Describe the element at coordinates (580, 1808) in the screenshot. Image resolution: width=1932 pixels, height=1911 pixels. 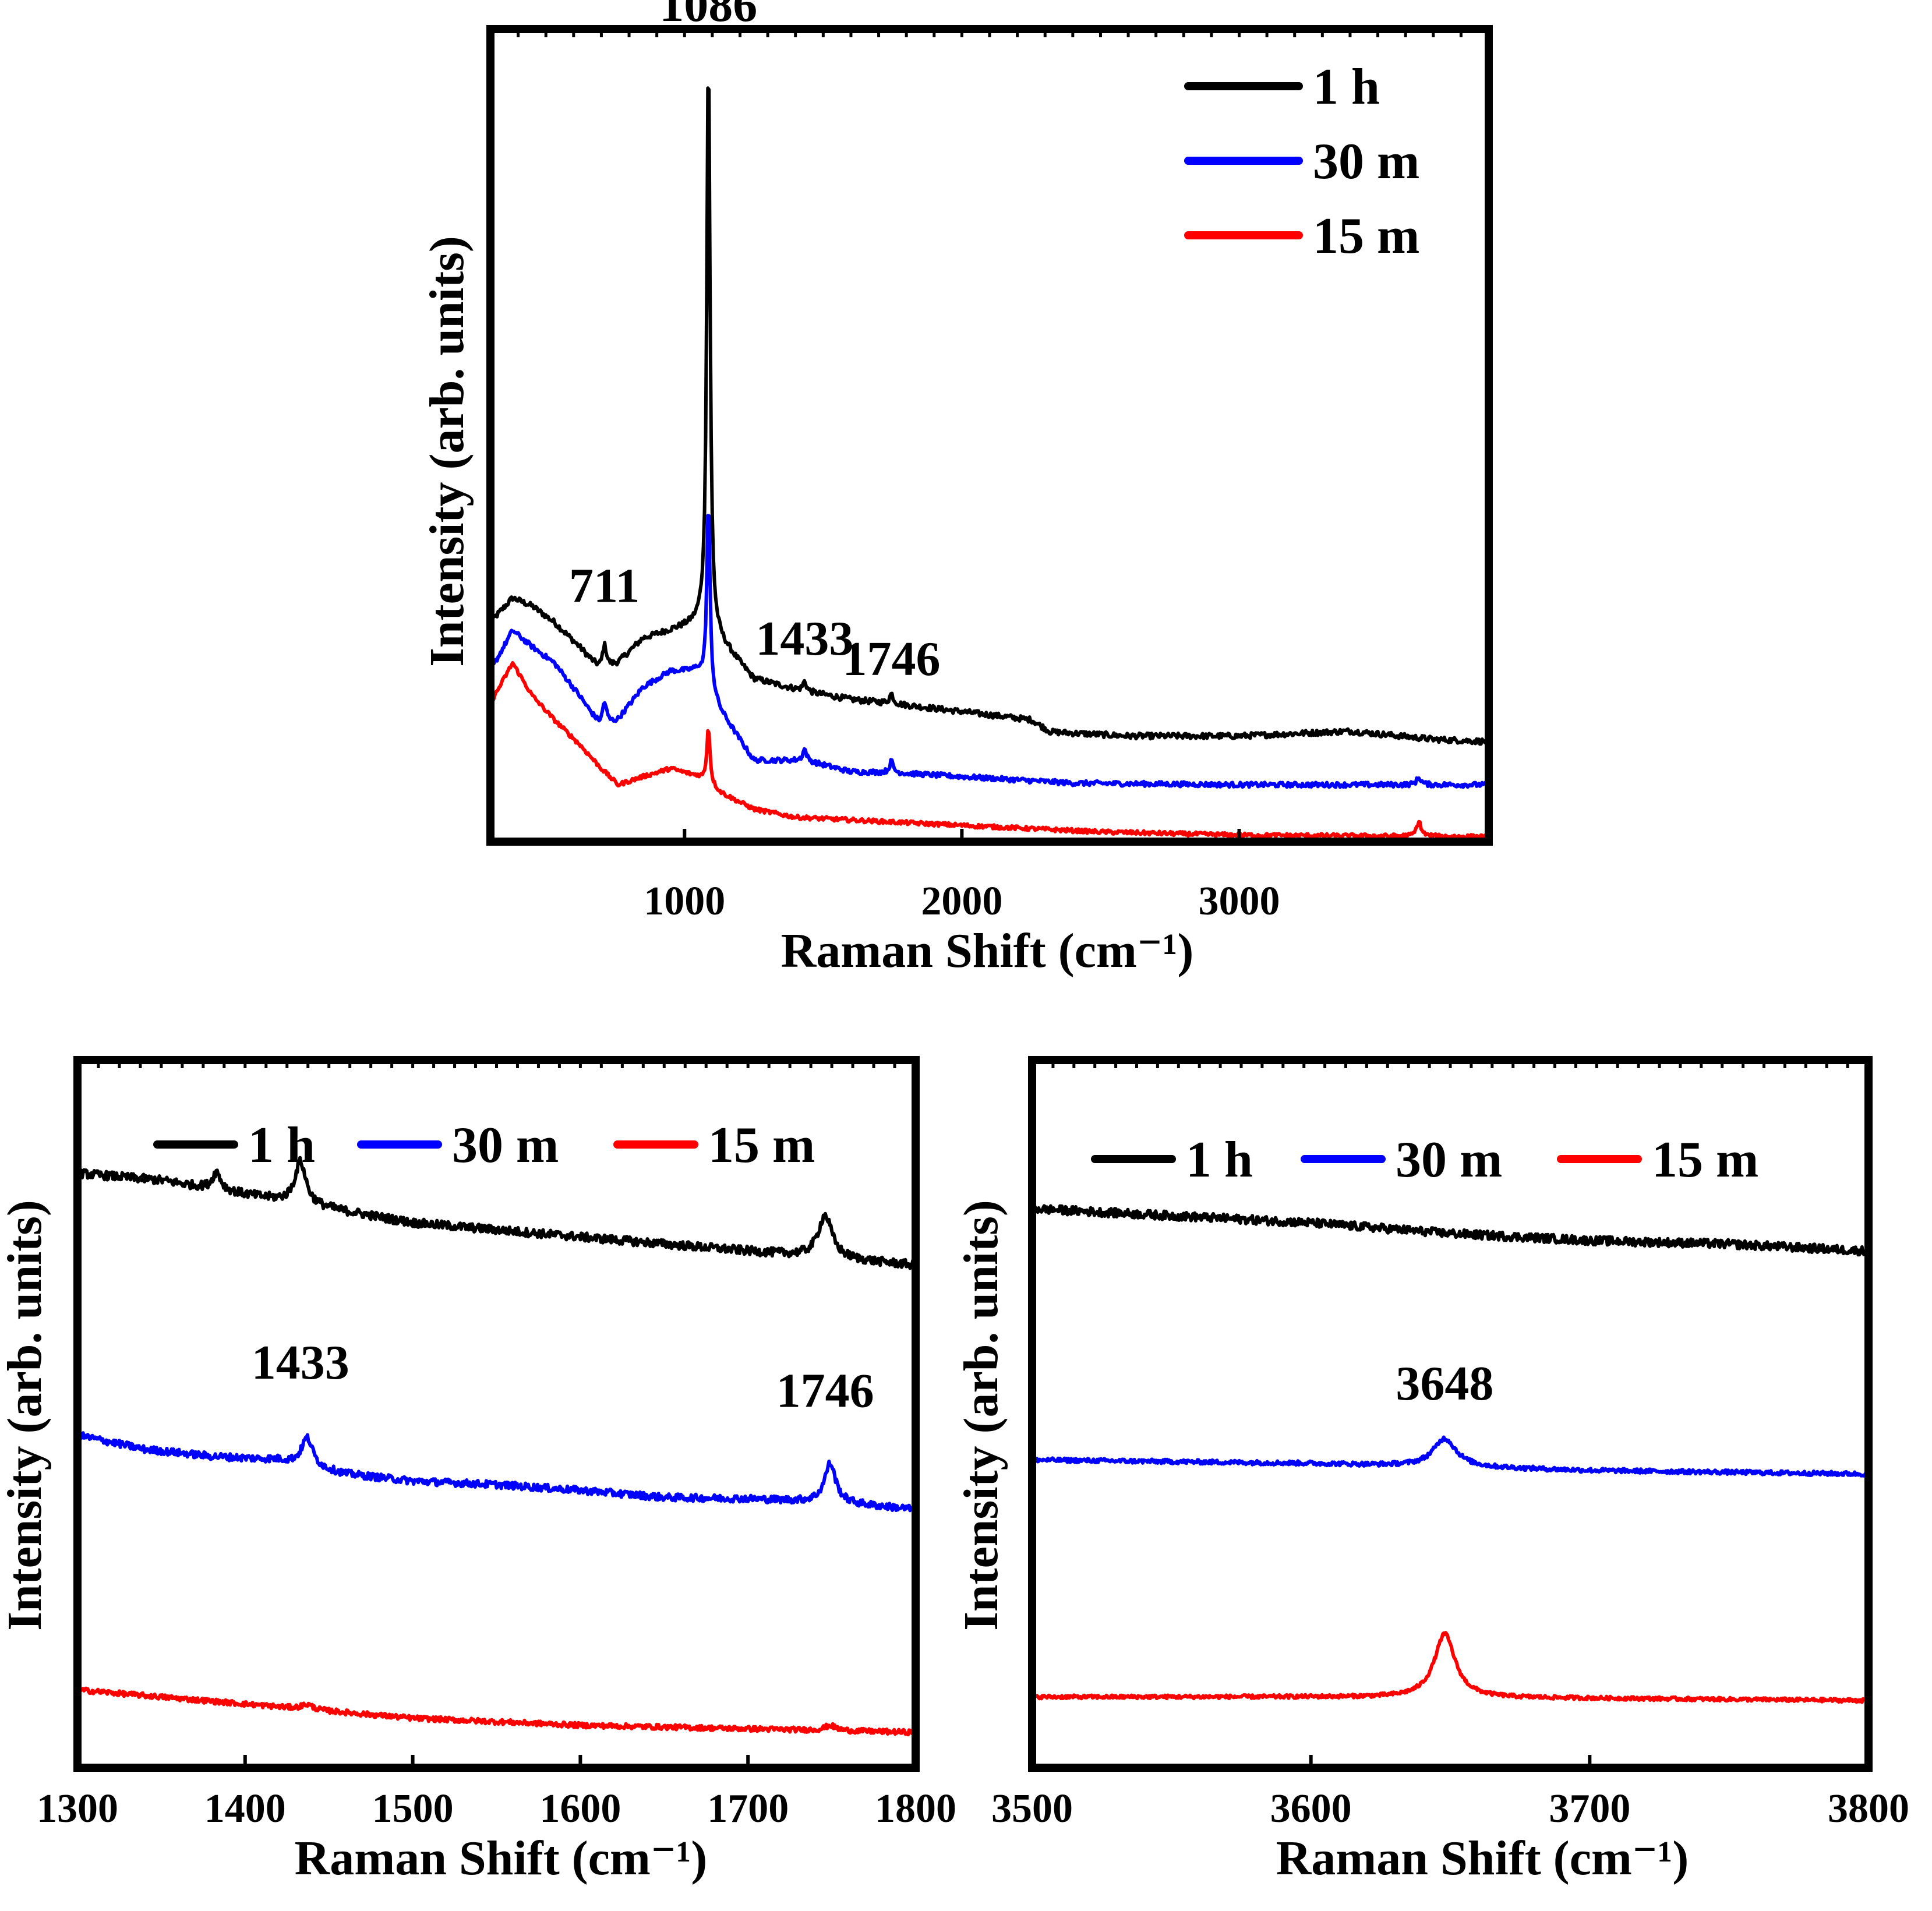
I see `x-tick-label: 1600` at that location.